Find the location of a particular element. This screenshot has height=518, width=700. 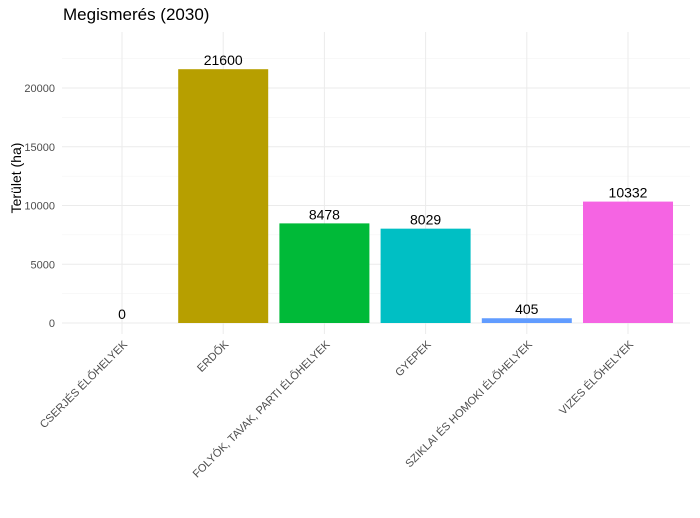

bar-value-label: 8029 is located at coordinates (425, 220).